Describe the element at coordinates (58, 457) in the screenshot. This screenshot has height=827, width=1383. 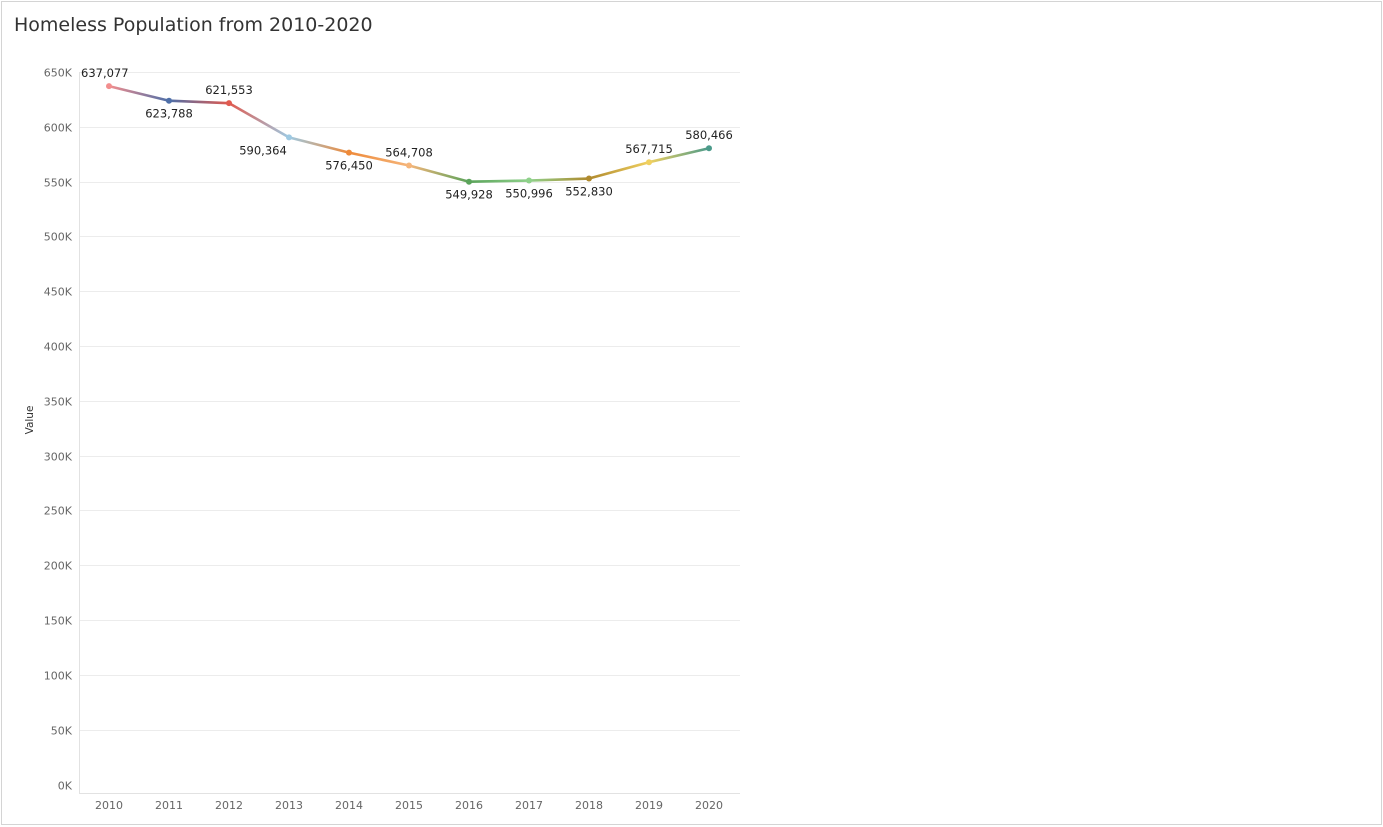
I see `y-tick-label: 300K` at that location.